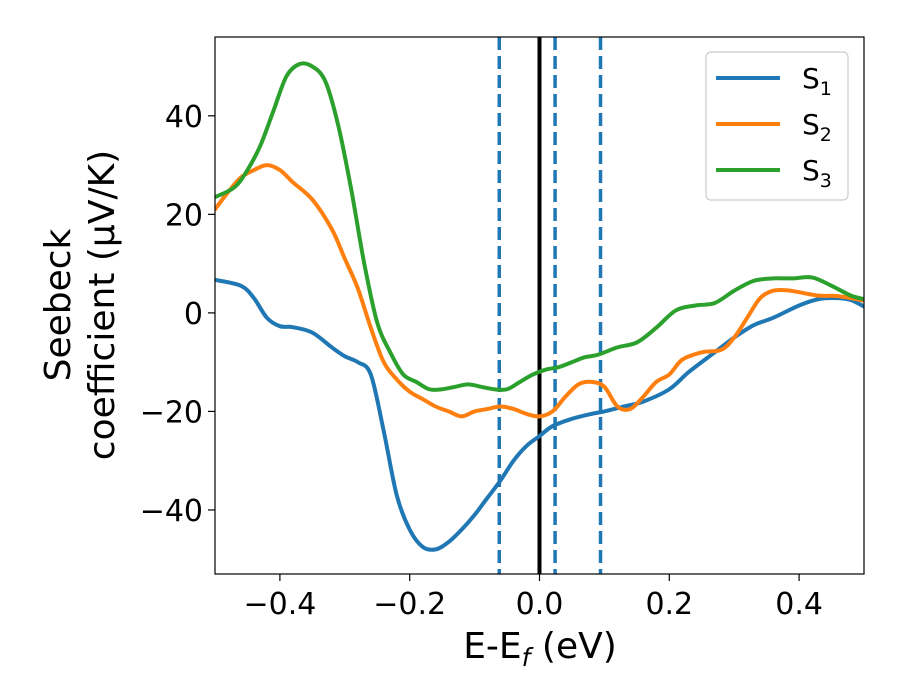  I want to click on y-tick-label: 0, so click(193, 314).